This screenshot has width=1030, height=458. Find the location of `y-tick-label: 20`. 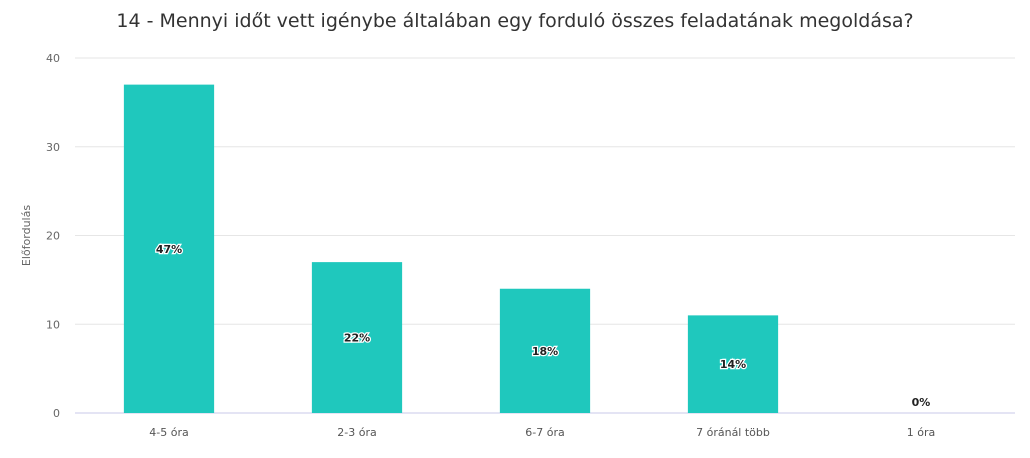

y-tick-label: 20 is located at coordinates (53, 236).